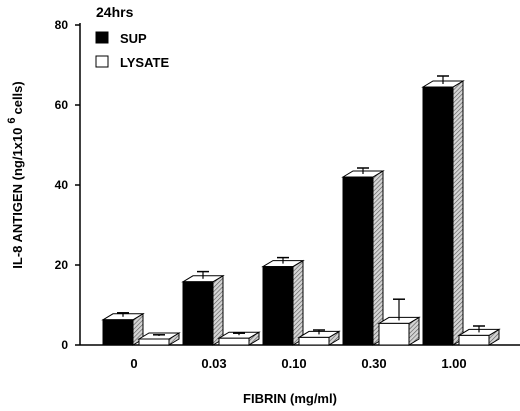  I want to click on bar-lysate-0.10, so click(319, 337).